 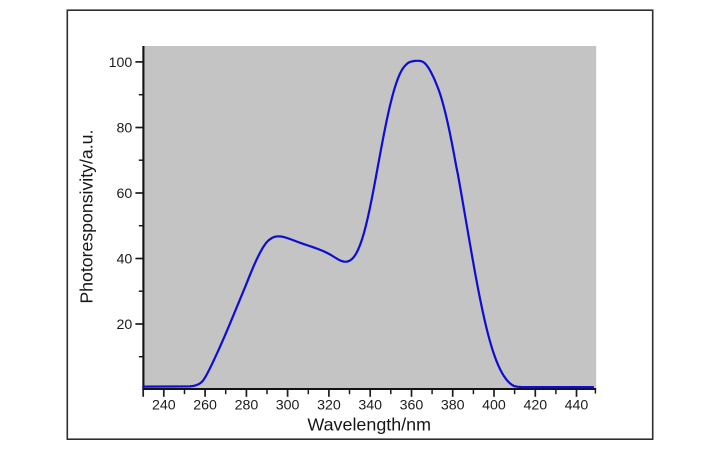 I want to click on svg-text: 300, so click(x=288, y=406).